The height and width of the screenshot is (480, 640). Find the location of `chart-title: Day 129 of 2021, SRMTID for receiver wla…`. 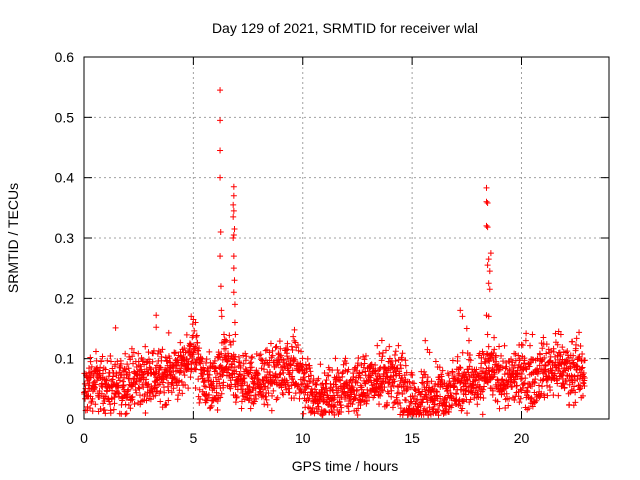

chart-title: Day 129 of 2021, SRMTID for receiver wla… is located at coordinates (345, 28).